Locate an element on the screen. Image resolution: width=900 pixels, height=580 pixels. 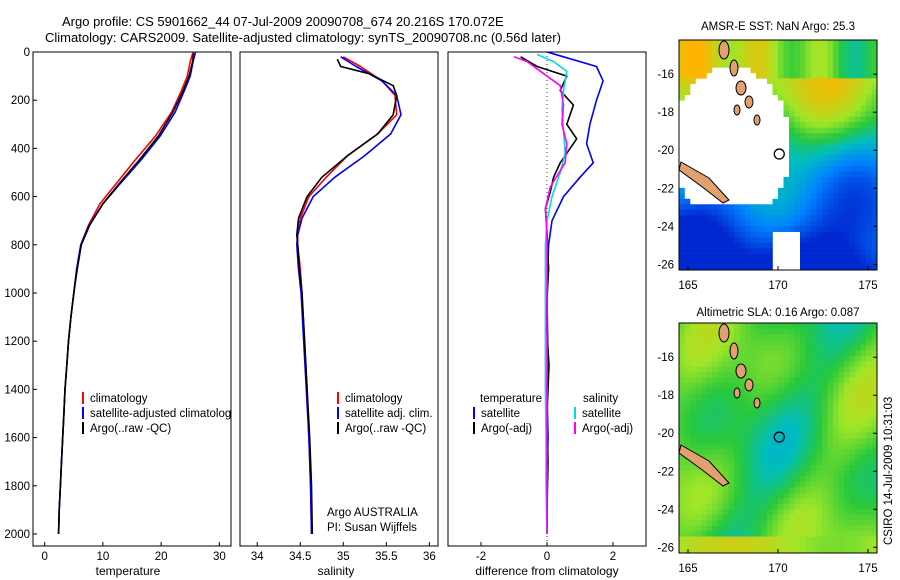
y-tick-label: 1200 is located at coordinates (17, 342).